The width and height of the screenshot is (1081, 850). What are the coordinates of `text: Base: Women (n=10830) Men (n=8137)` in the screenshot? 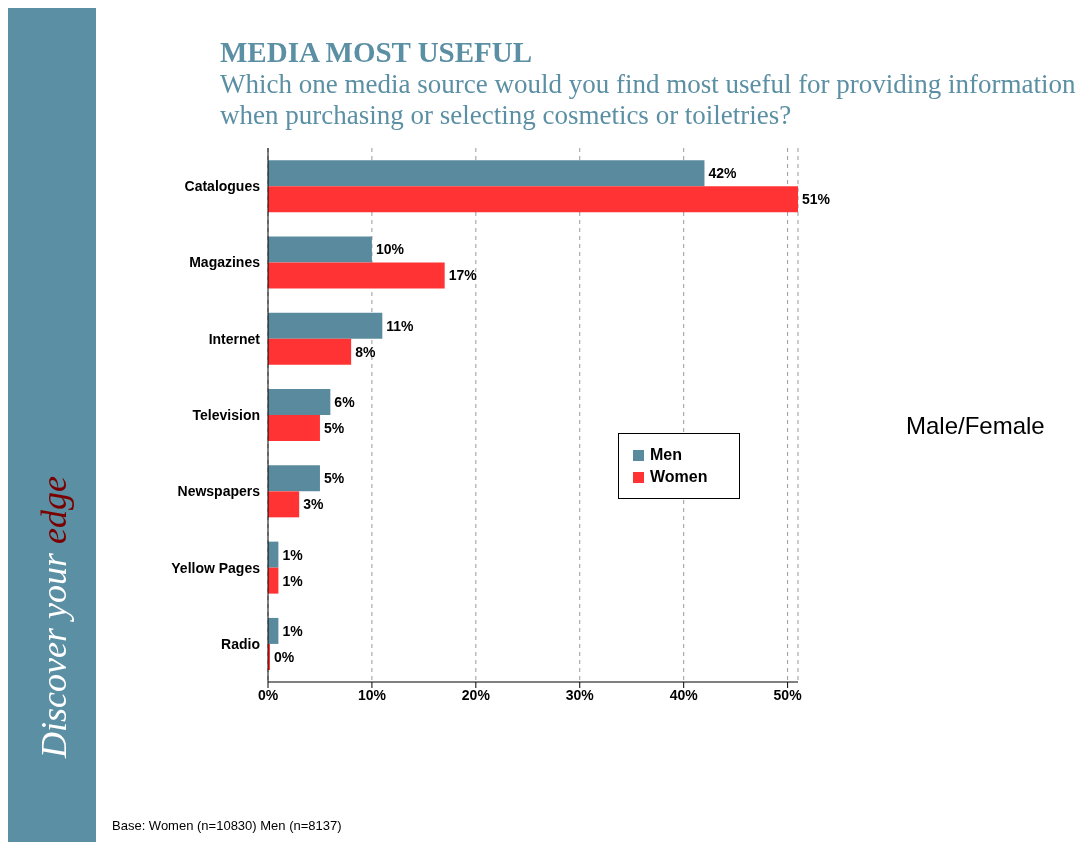 It's located at (227, 825).